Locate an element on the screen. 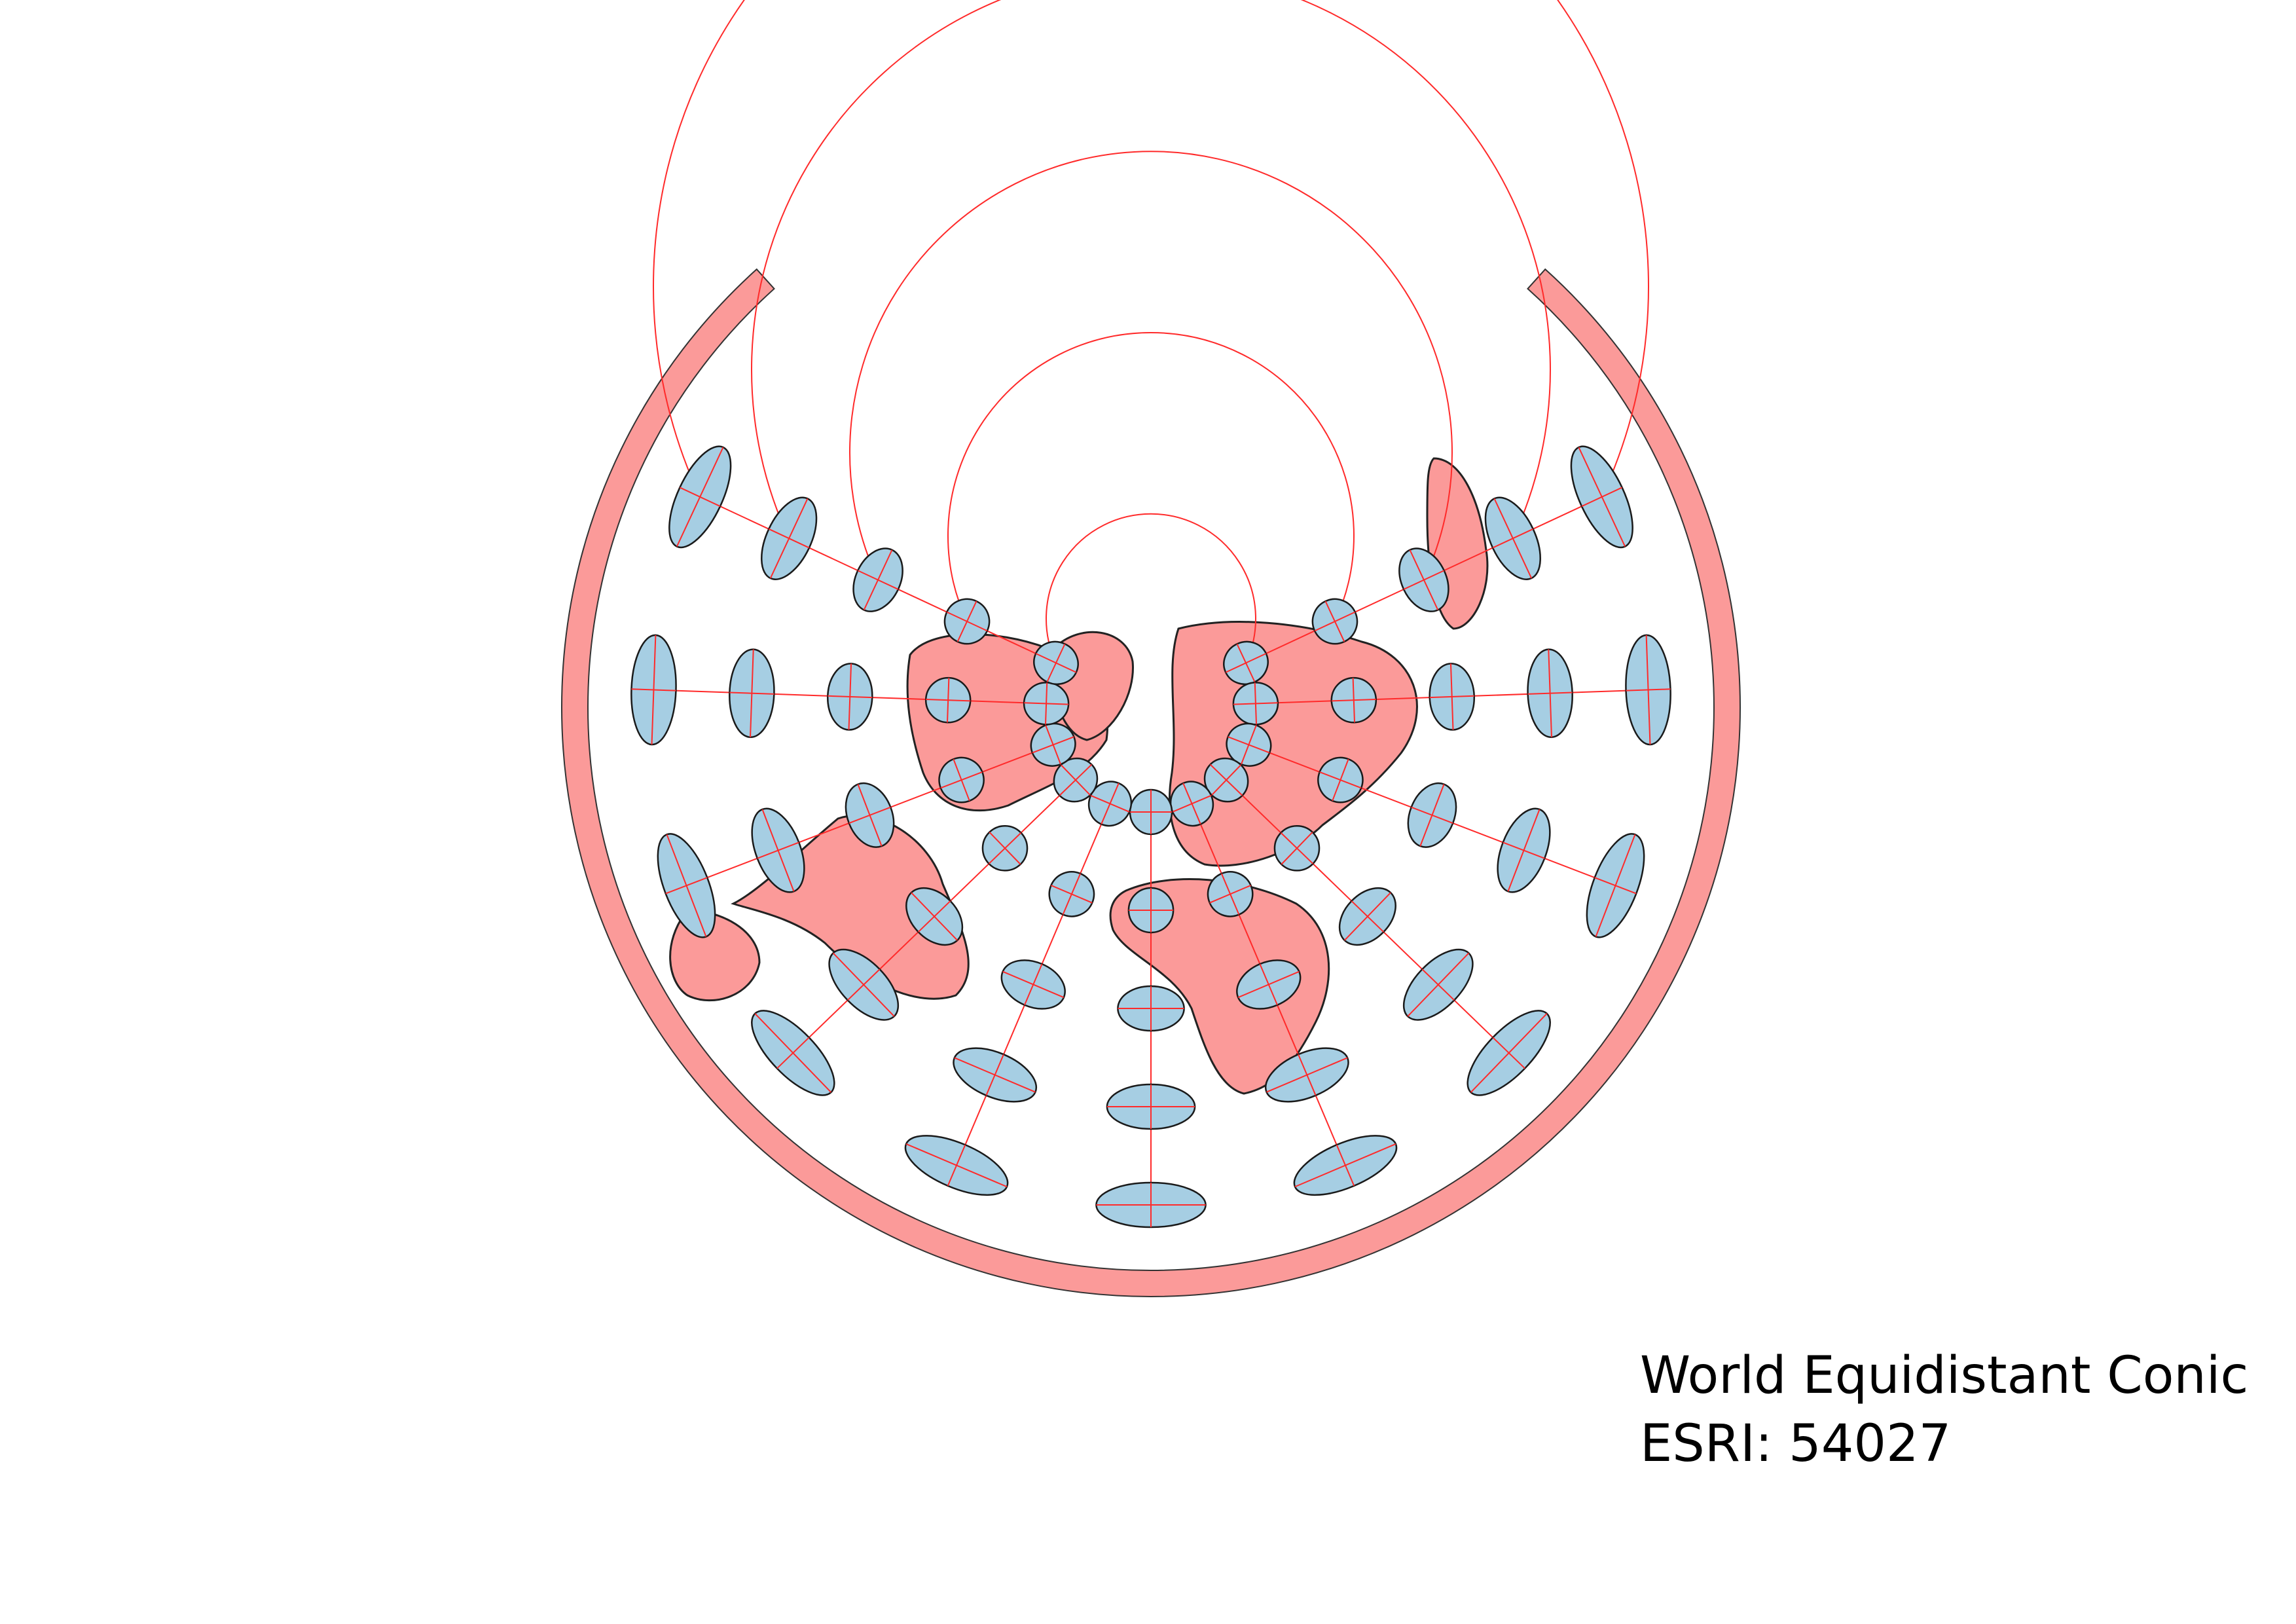 The height and width of the screenshot is (1624, 2296). projection-code-label: ESRI: 54027 is located at coordinates (1796, 1443).